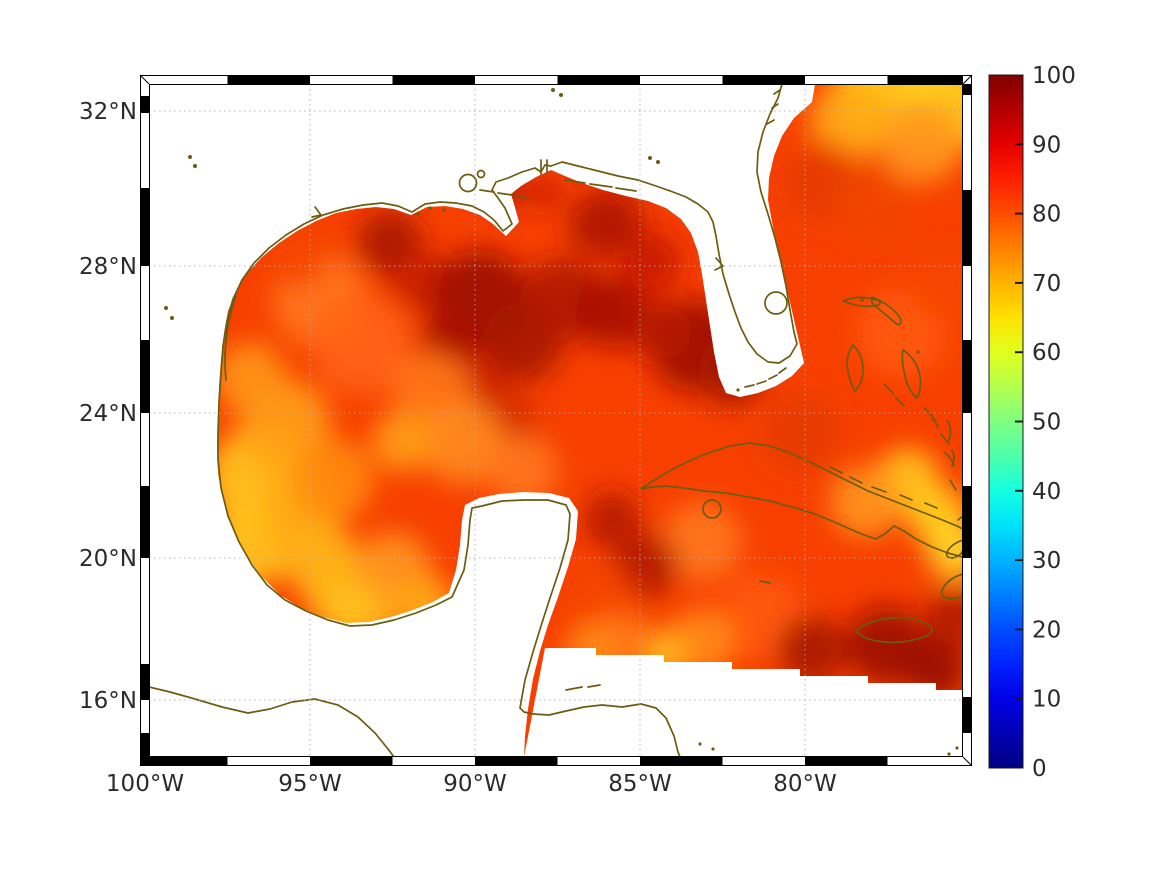 This screenshot has width=1167, height=875. Describe the element at coordinates (951, 509) in the screenshot. I see `coastline-right-edge-islands` at that location.